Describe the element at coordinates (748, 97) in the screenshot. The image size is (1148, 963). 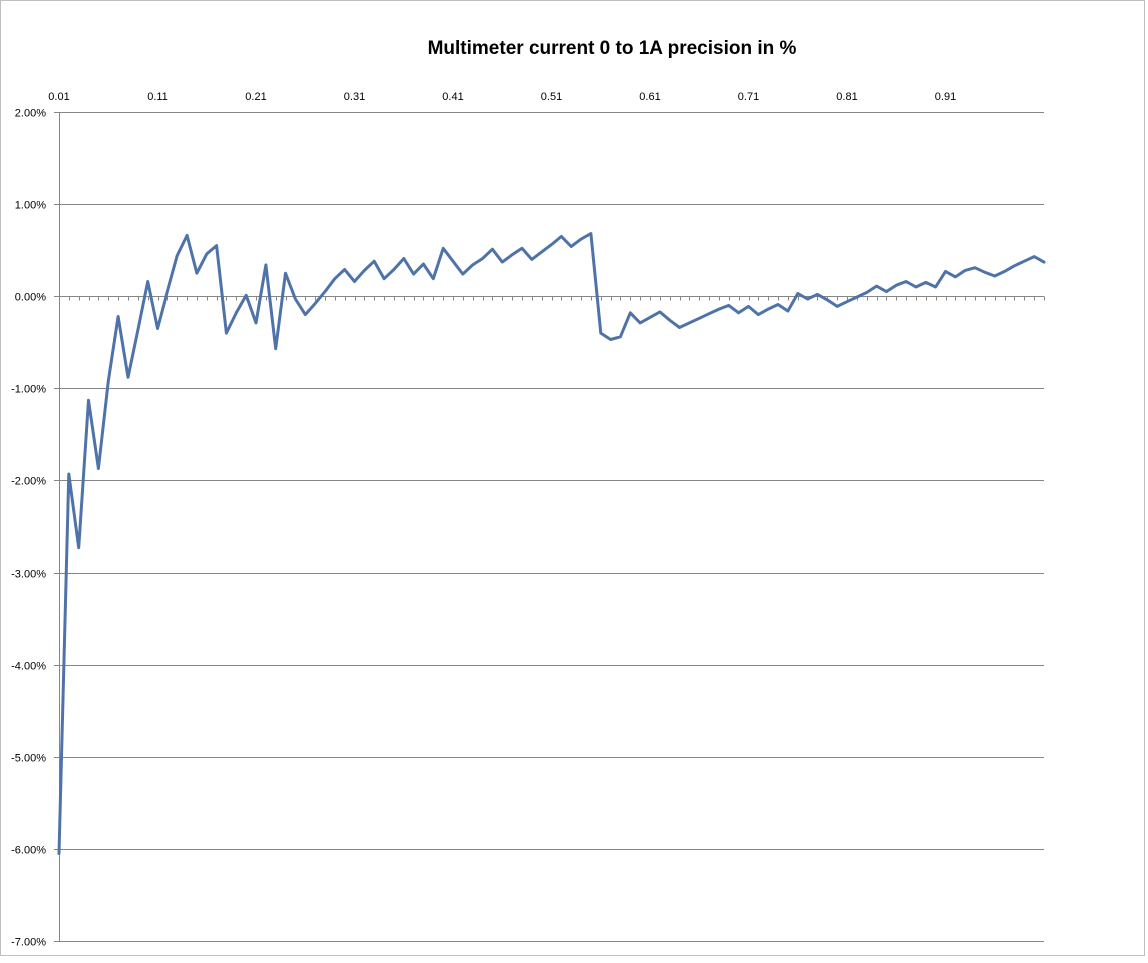
I see `x-tick-label: 0.71` at that location.